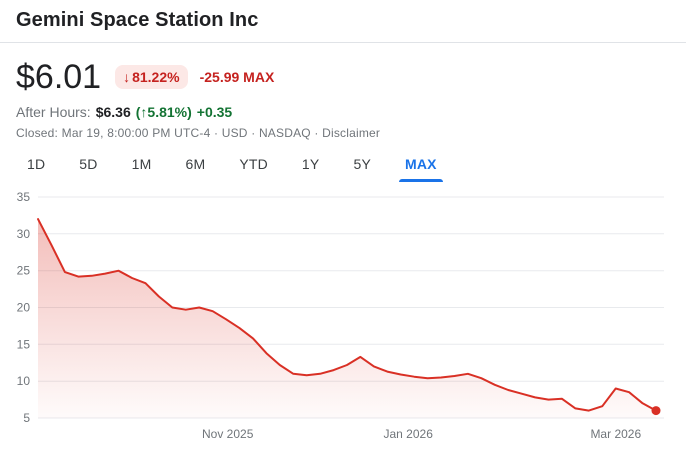  I want to click on tab-1m: 1M, so click(142, 165).